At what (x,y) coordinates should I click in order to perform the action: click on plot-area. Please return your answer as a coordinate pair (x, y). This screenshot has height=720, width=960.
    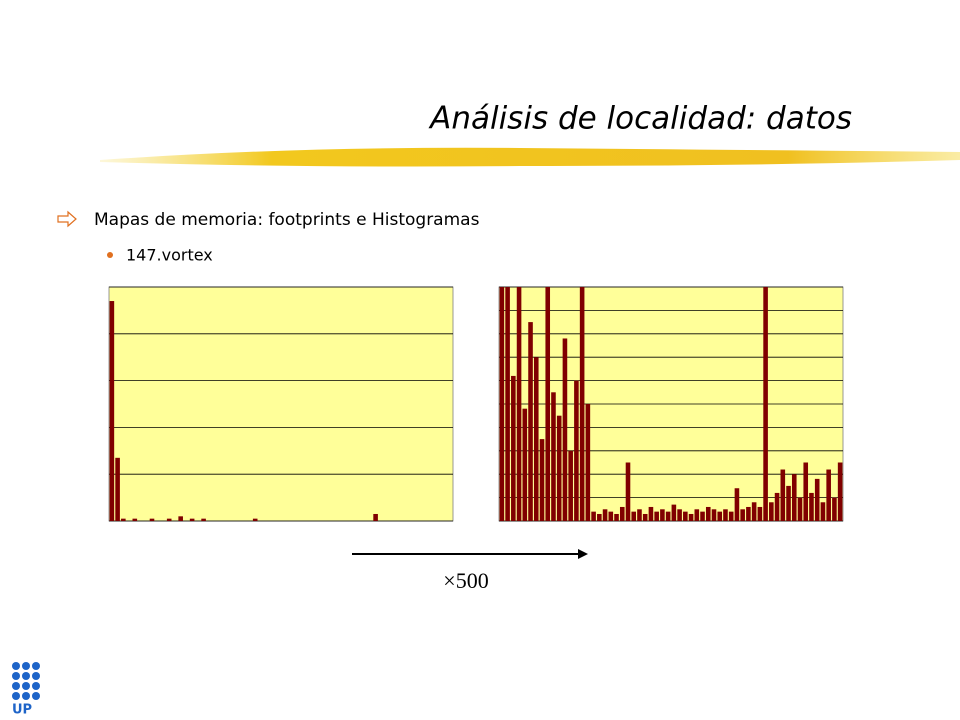
    Looking at the image, I should click on (281, 404).